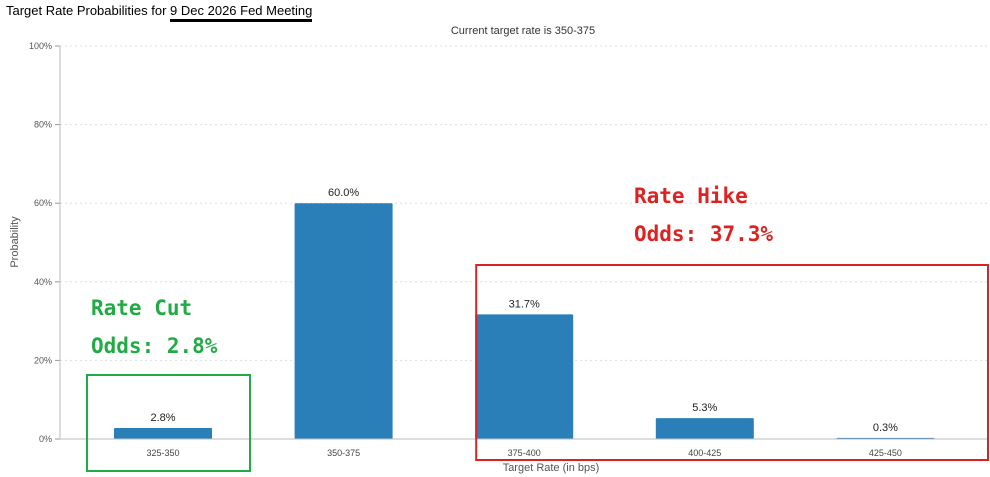 Image resolution: width=990 pixels, height=477 pixels. Describe the element at coordinates (43, 360) in the screenshot. I see `y-tick-label: 20%` at that location.